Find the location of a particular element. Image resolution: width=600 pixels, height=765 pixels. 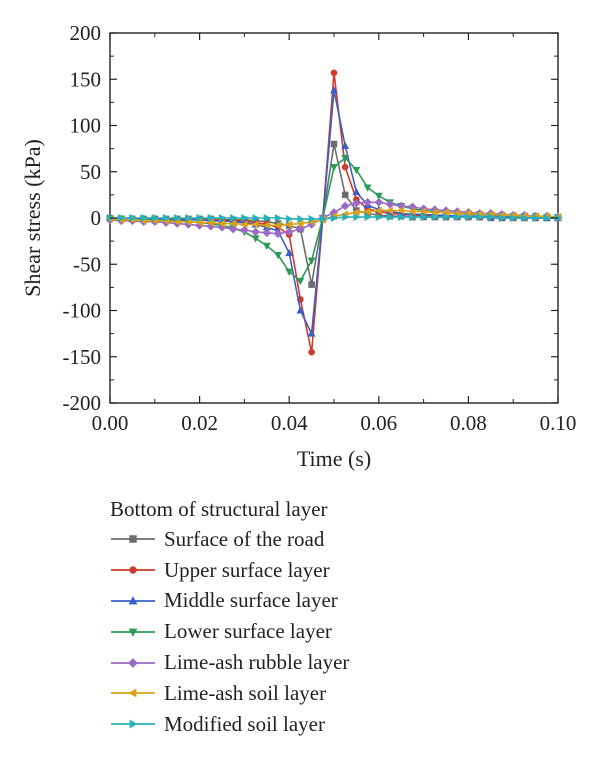

legend-title: Bottom of structural layer is located at coordinates (219, 509).